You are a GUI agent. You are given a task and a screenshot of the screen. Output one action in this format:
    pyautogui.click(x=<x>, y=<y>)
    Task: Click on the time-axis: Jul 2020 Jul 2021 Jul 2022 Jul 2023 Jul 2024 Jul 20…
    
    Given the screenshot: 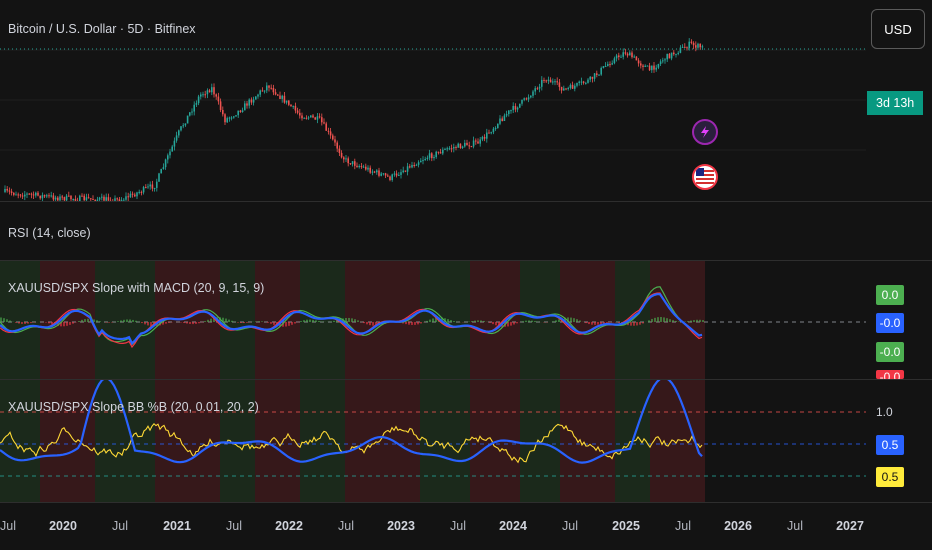 What is the action you would take?
    pyautogui.click(x=433, y=526)
    